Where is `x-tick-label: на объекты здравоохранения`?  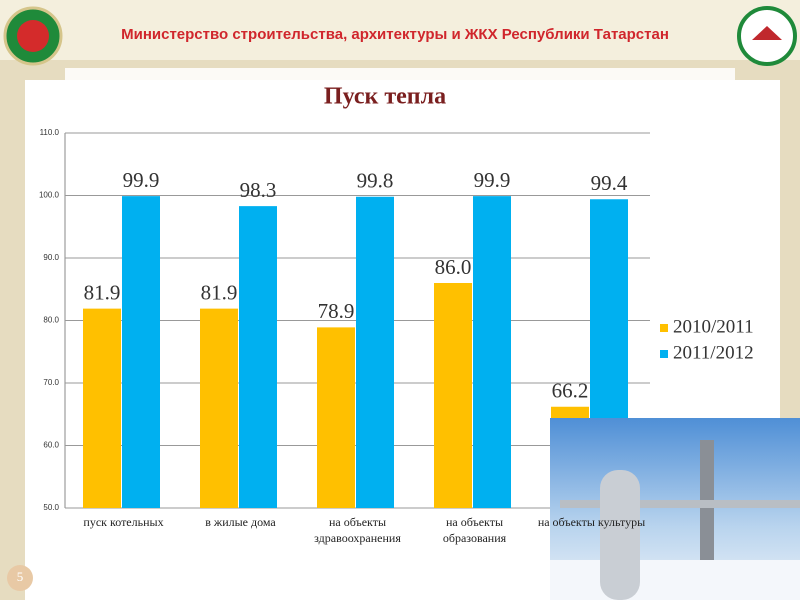 x-tick-label: на объекты здравоохранения is located at coordinates (357, 530).